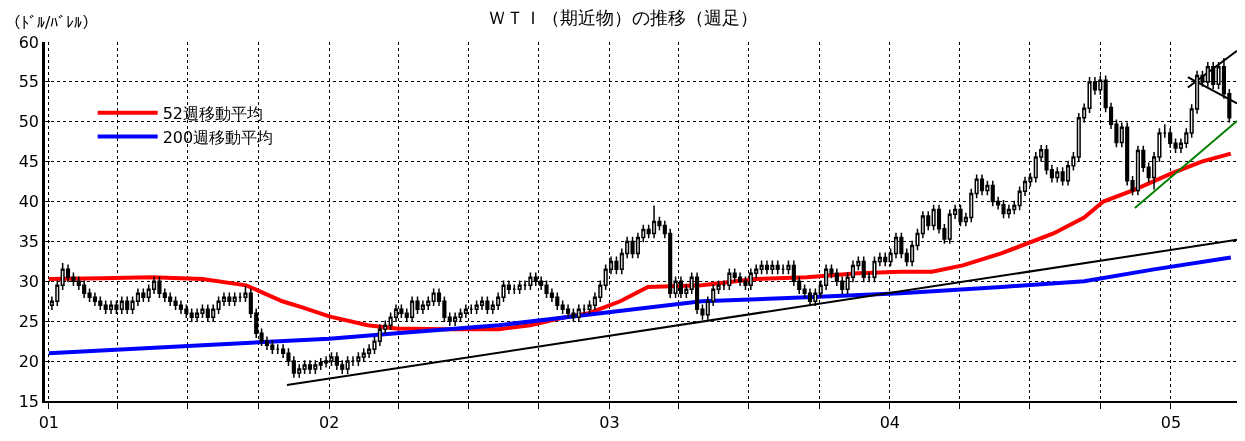 This screenshot has height=441, width=1245. What do you see at coordinates (622, 17) in the screenshot?
I see `chart-title: ＷＴＩ（期近物）の推移（週足）` at bounding box center [622, 17].